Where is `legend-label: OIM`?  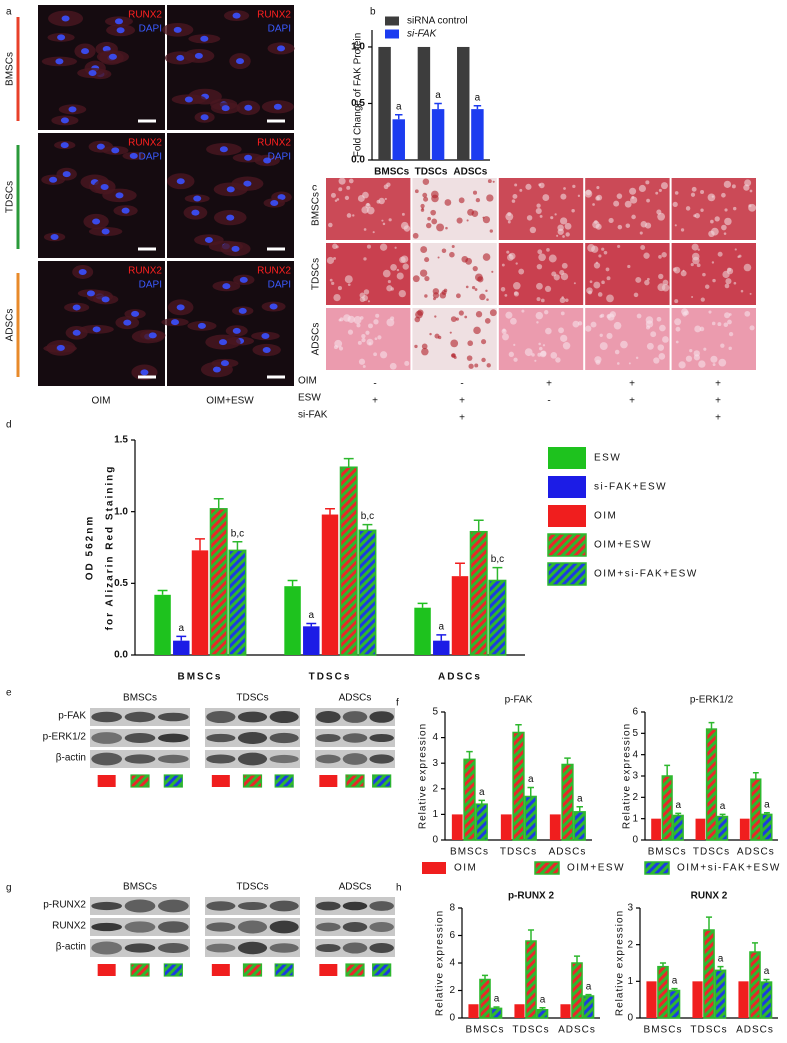
legend-label: OIM is located at coordinates (605, 516).